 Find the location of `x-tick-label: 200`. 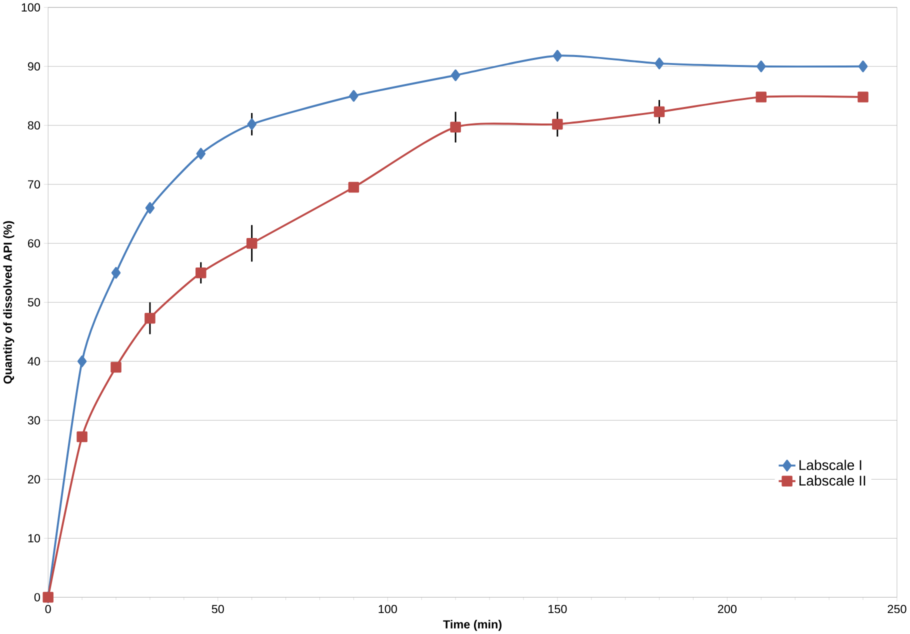

x-tick-label: 200 is located at coordinates (727, 609).